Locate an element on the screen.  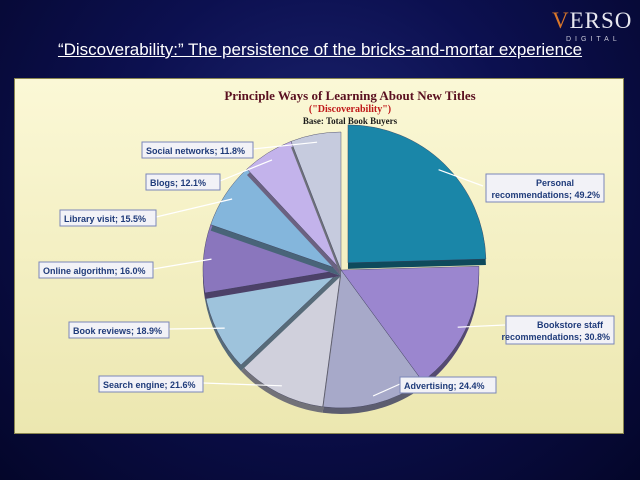
data-label-book-reviews: Book reviews; 18.9% is located at coordinates (117, 331).